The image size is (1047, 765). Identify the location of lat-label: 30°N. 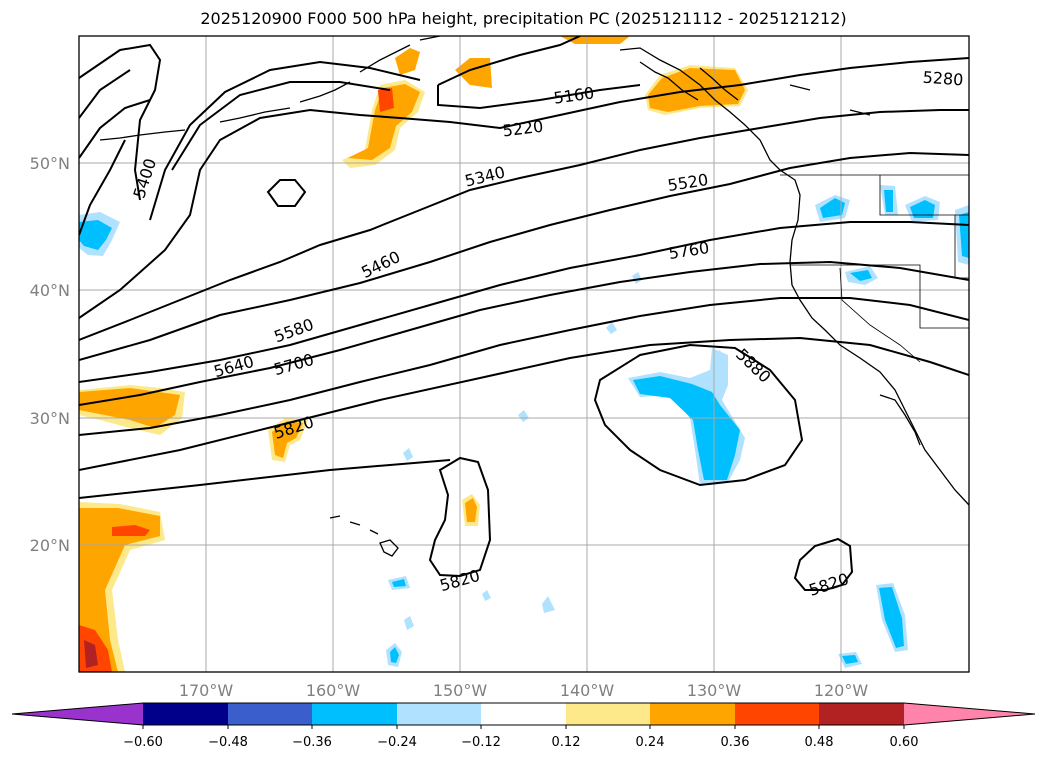
(50, 418).